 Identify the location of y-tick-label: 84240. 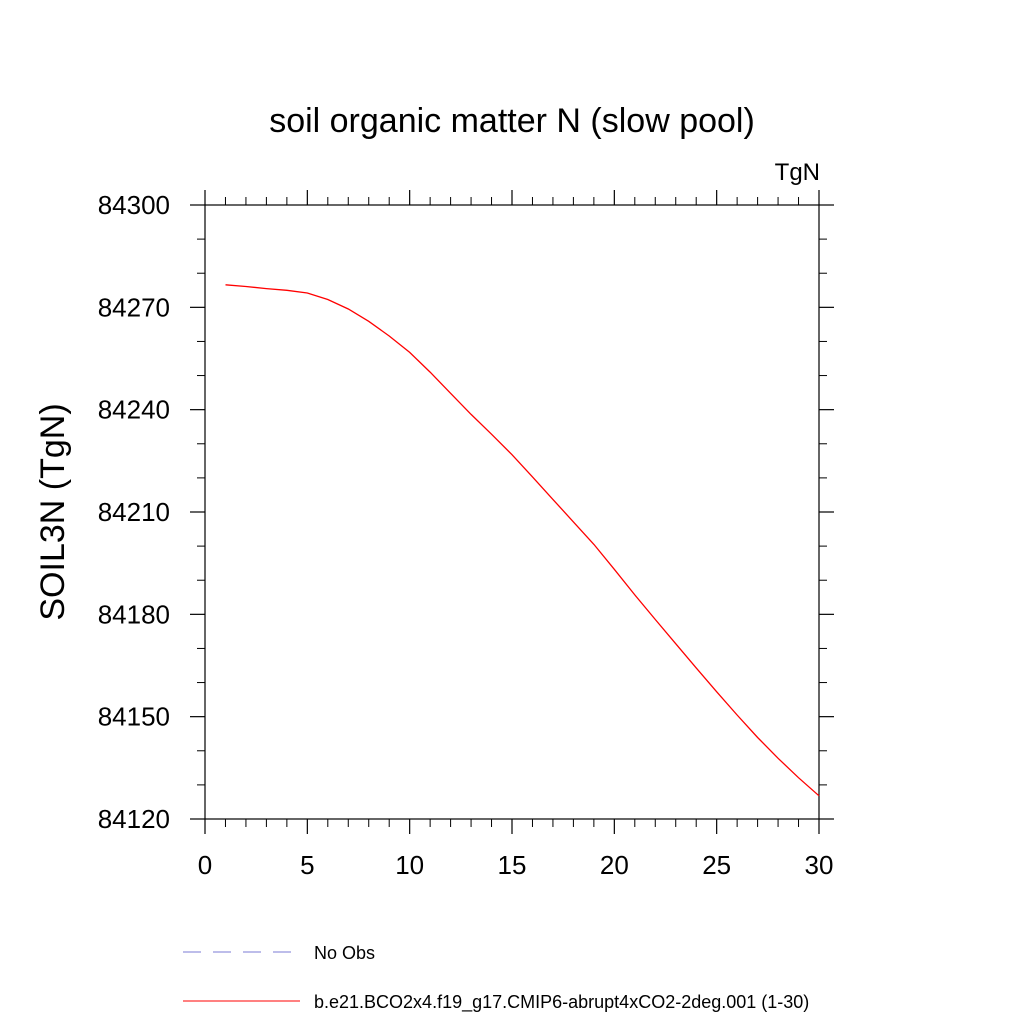
(134, 410).